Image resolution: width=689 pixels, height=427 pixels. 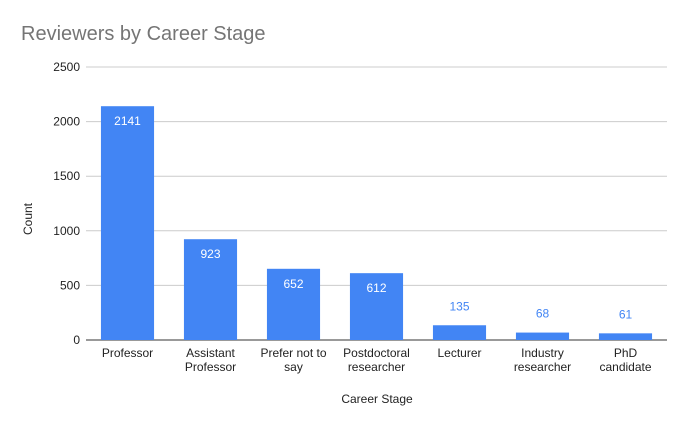 What do you see at coordinates (376, 288) in the screenshot?
I see `data-label: 612` at bounding box center [376, 288].